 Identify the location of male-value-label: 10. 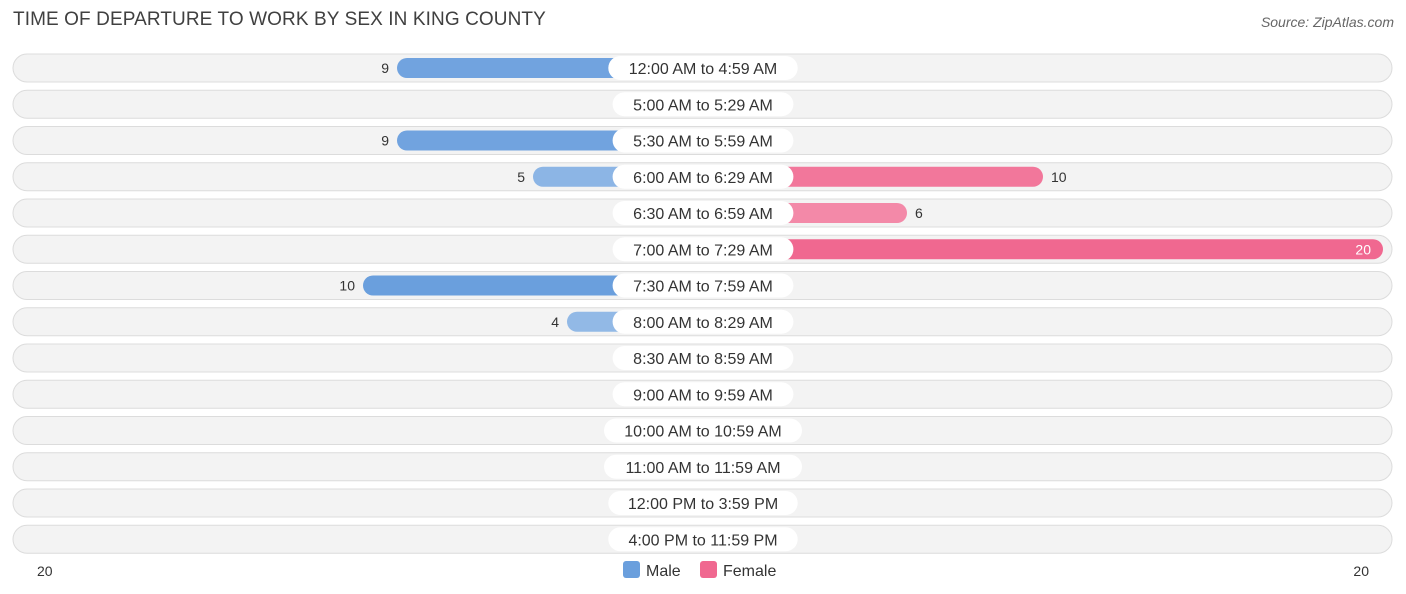
(347, 286).